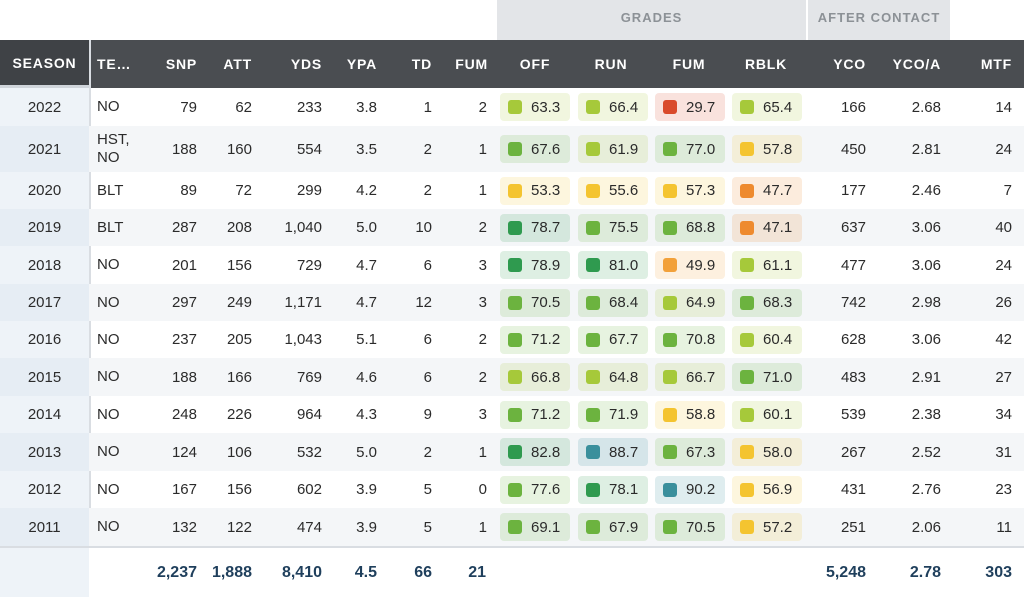  What do you see at coordinates (701, 190) in the screenshot?
I see `grade-value: 57.3` at bounding box center [701, 190].